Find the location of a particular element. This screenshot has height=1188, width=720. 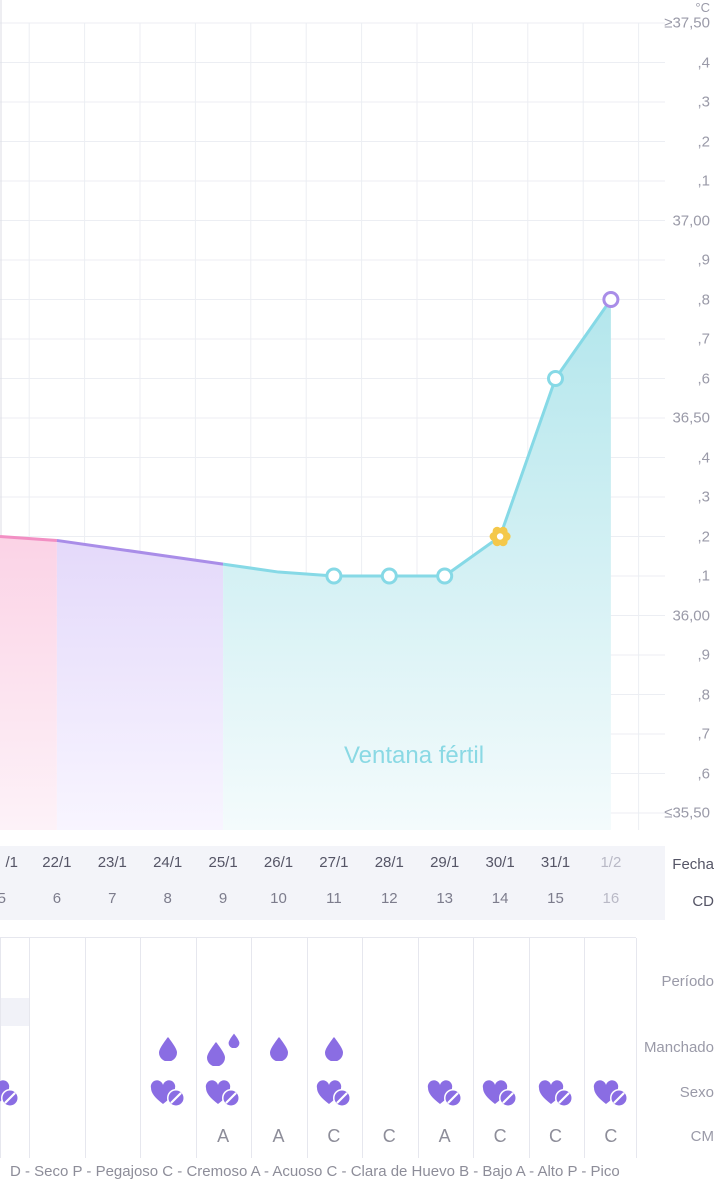

date-column: 27/1 11 is located at coordinates (334, 883).